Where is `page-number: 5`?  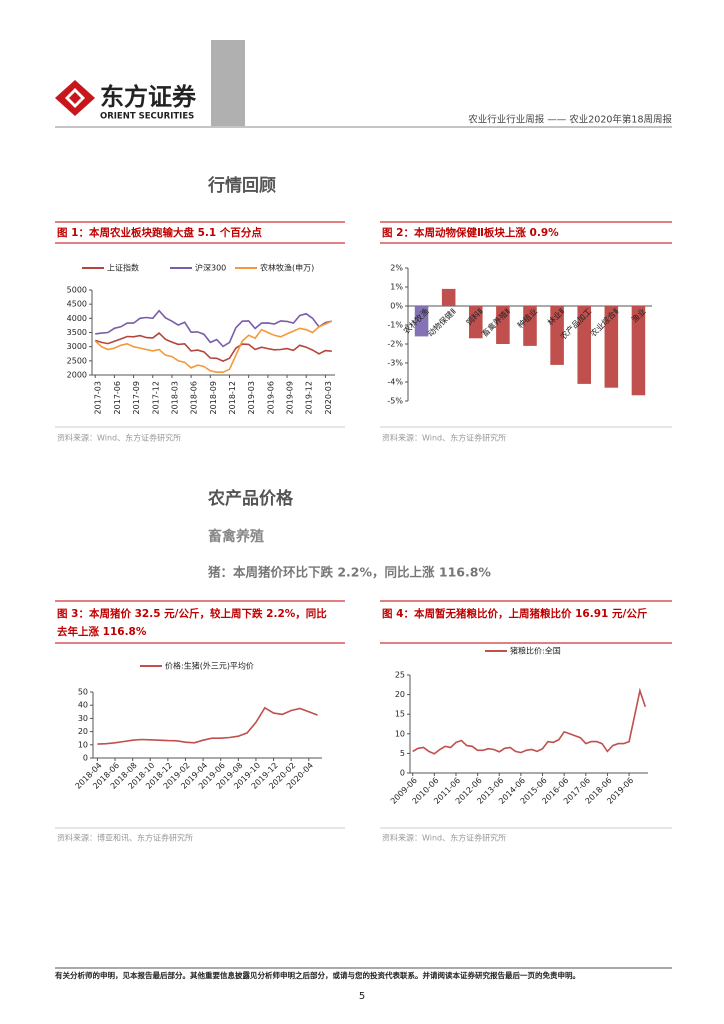 page-number: 5 is located at coordinates (362, 996).